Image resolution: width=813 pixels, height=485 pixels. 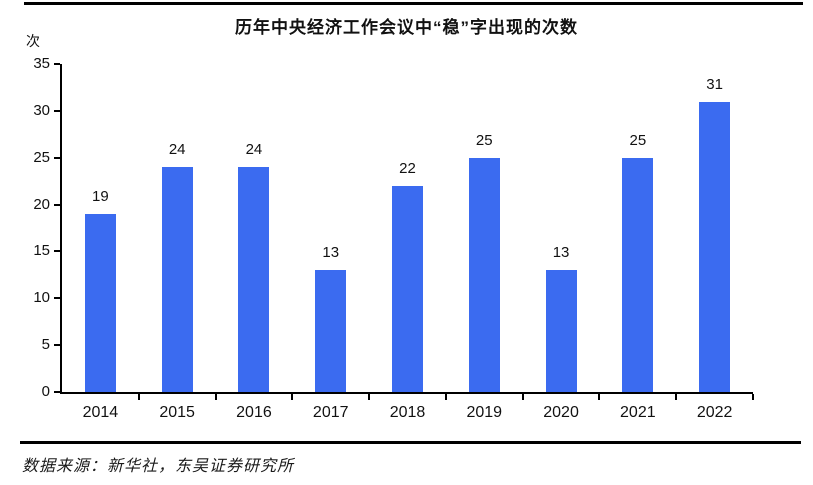 I want to click on y-axis-tick-label: 15, so click(x=41, y=251).